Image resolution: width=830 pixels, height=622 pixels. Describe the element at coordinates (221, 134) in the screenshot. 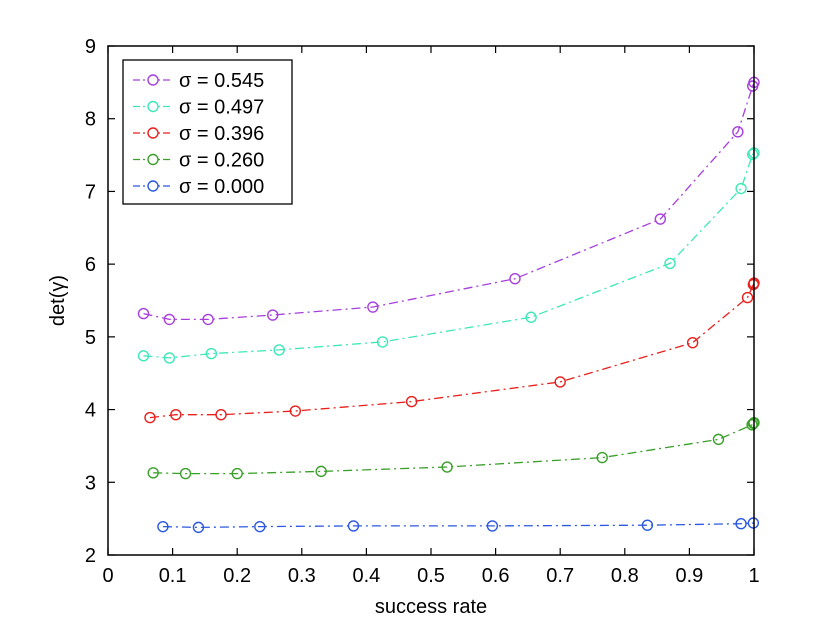

I see `legend-label: σ = 0.396` at that location.